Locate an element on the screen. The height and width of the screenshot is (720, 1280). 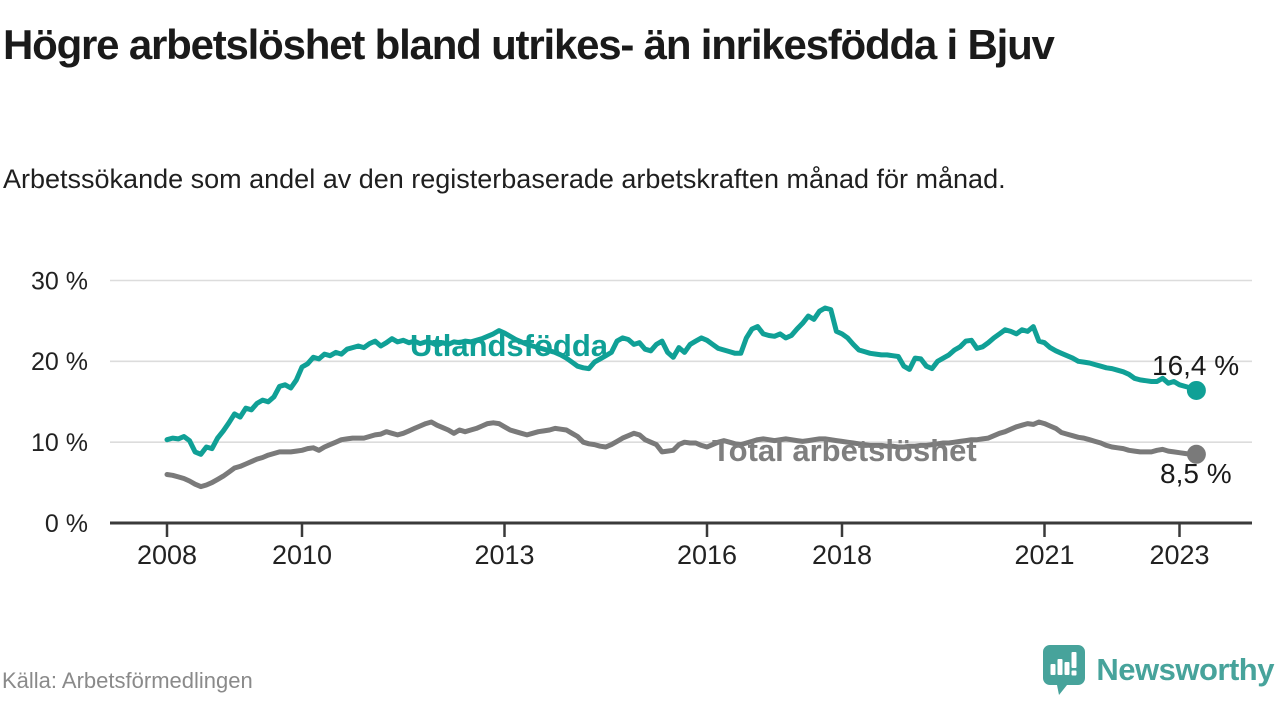
y-tick-label: 30 % is located at coordinates (59, 281).